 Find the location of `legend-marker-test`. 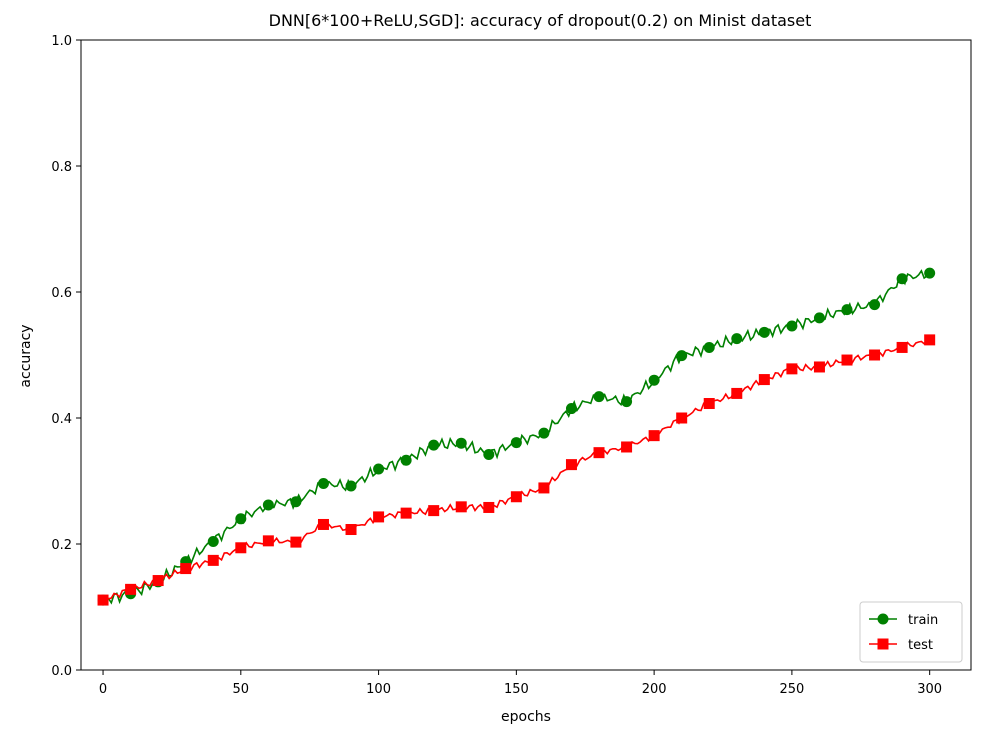

legend-marker-test is located at coordinates (883, 644).